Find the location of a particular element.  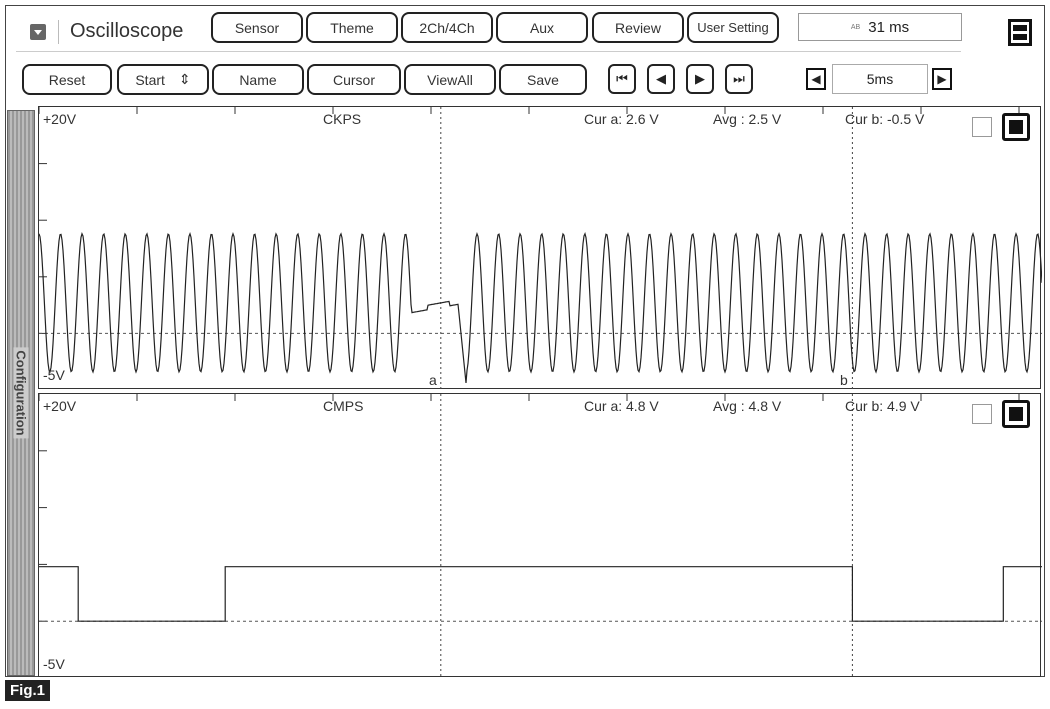

channel-name: CMPS is located at coordinates (343, 406).